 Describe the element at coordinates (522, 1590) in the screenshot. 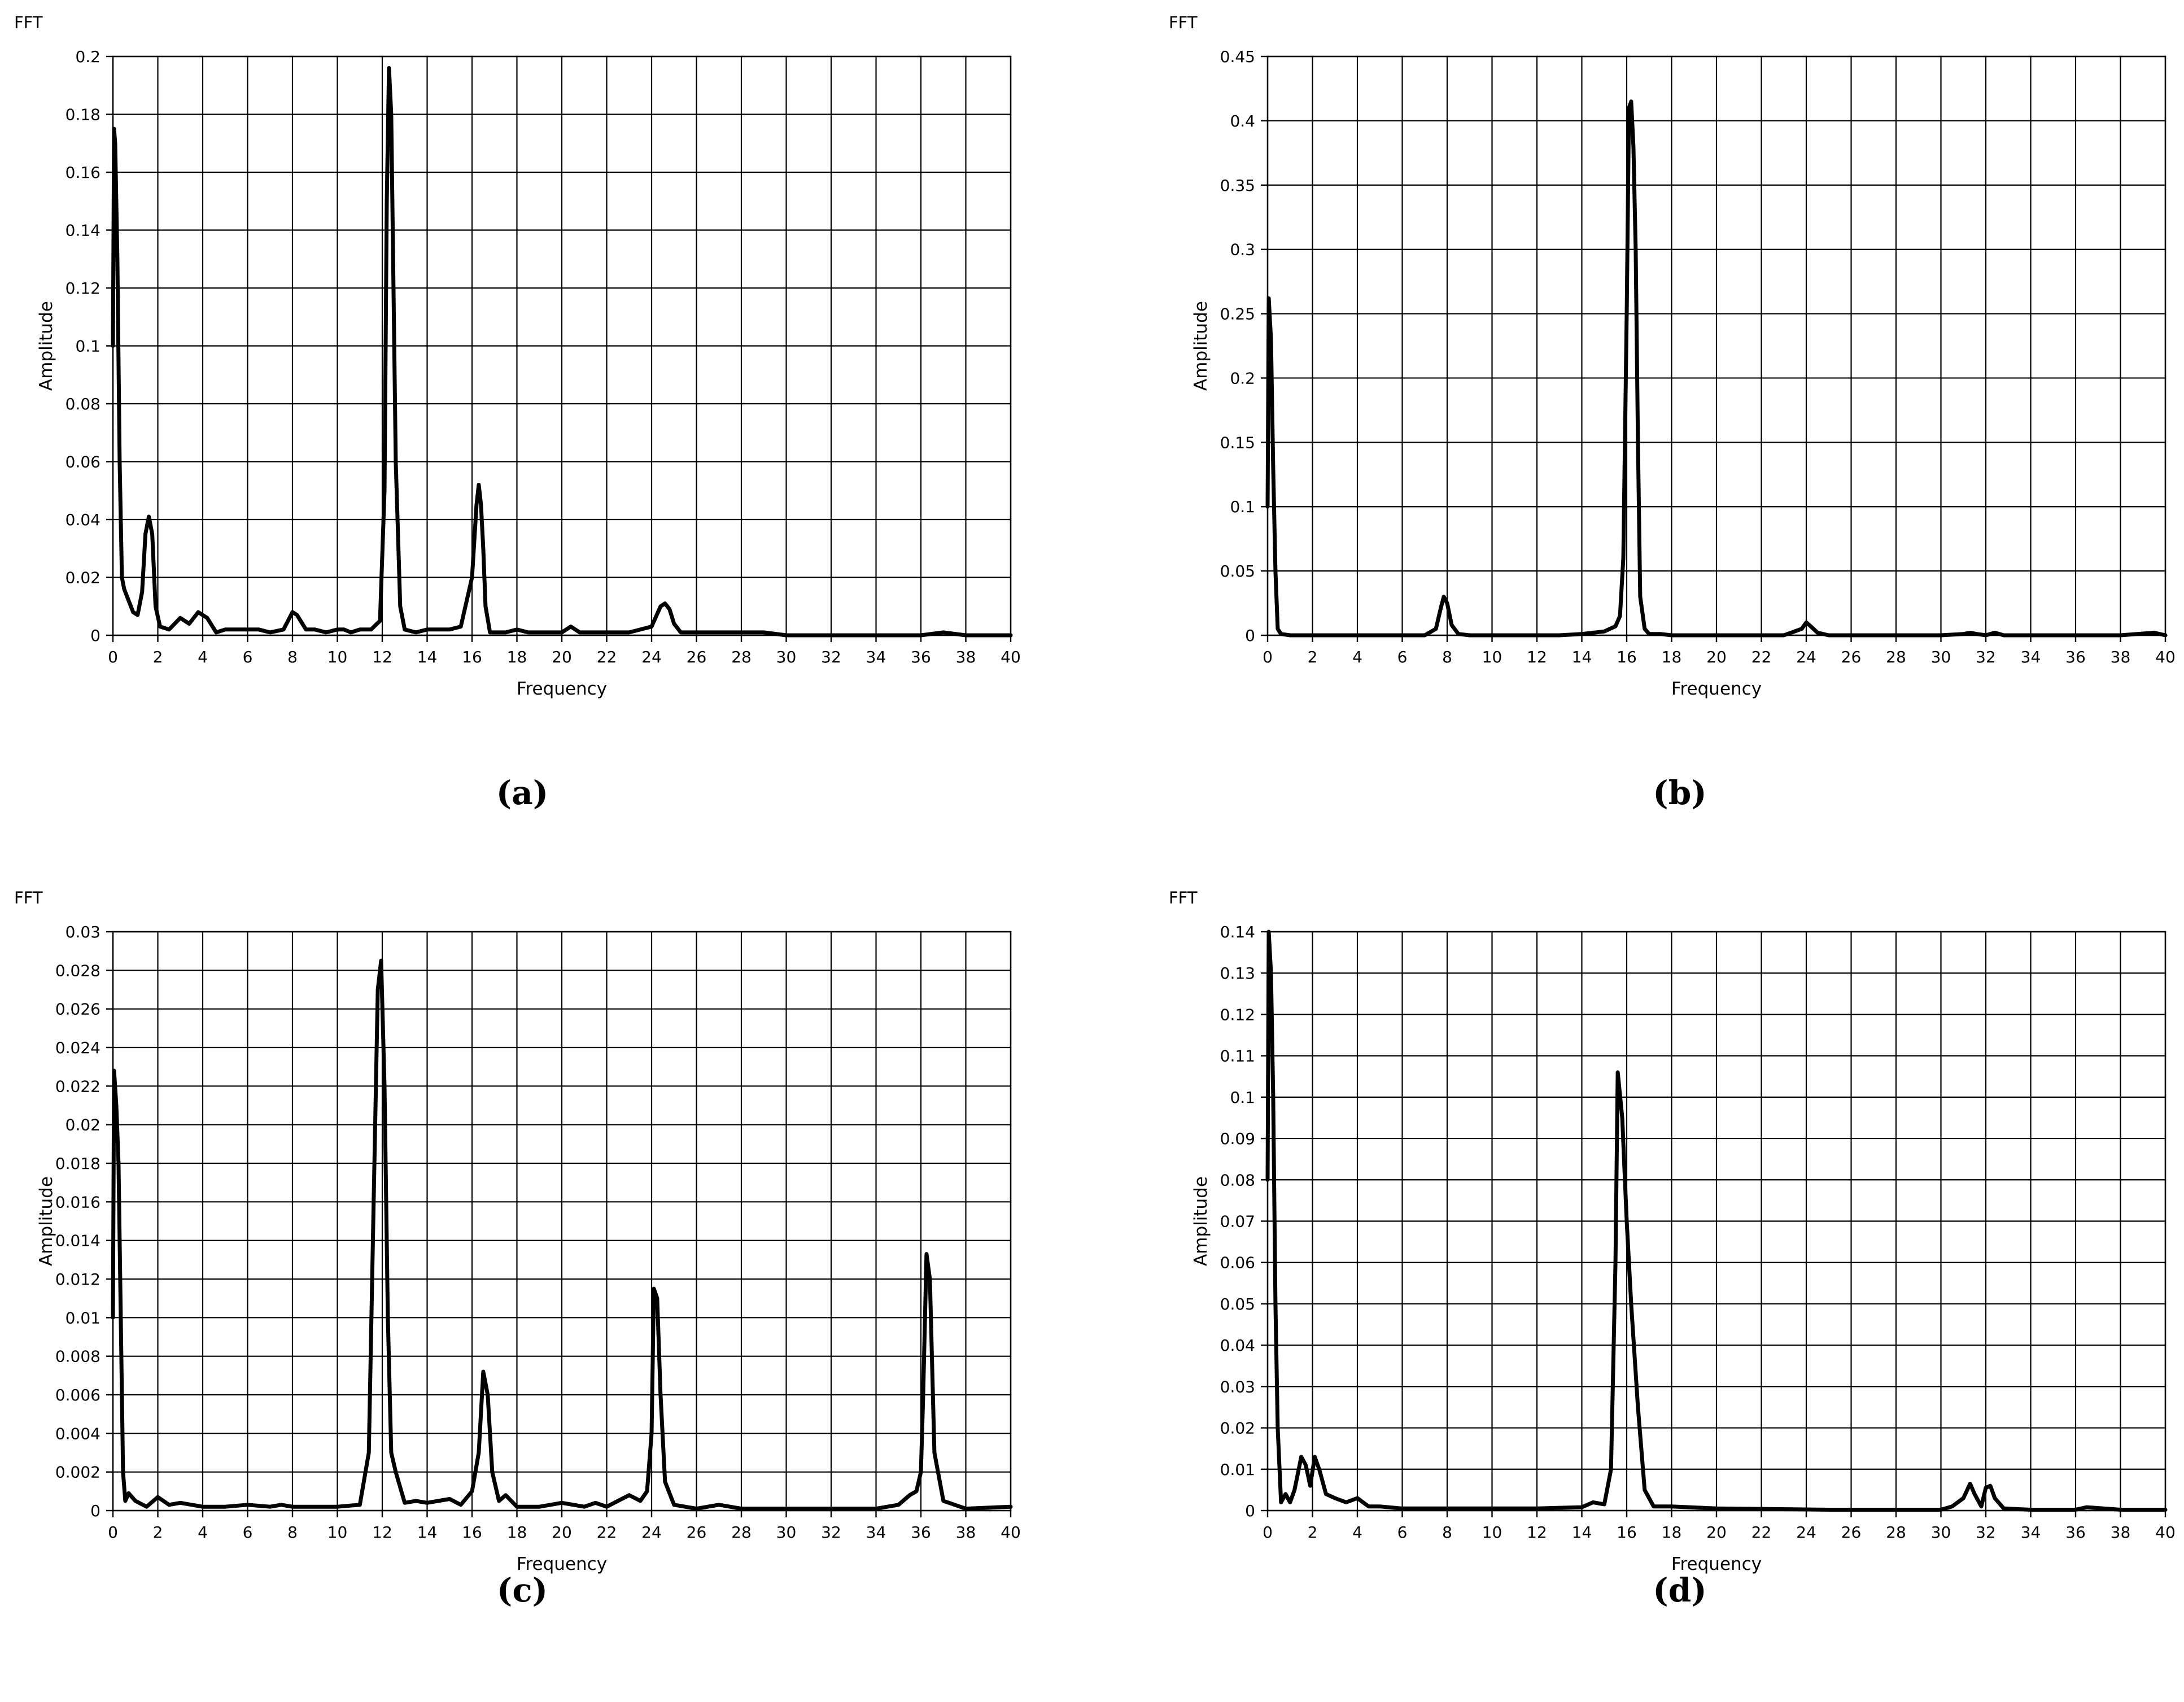

I see `panel-caption-c: (c)` at that location.